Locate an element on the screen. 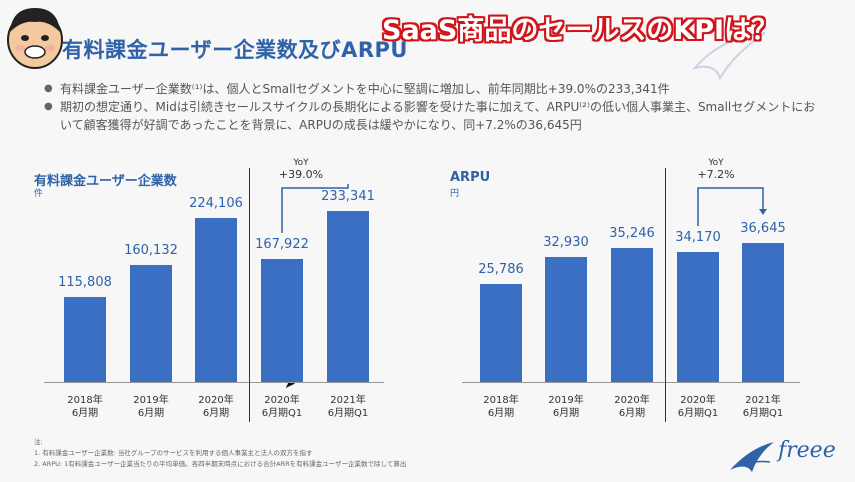 The width and height of the screenshot is (855, 482). yoy-annotation: YoY +7.2% is located at coordinates (716, 169).